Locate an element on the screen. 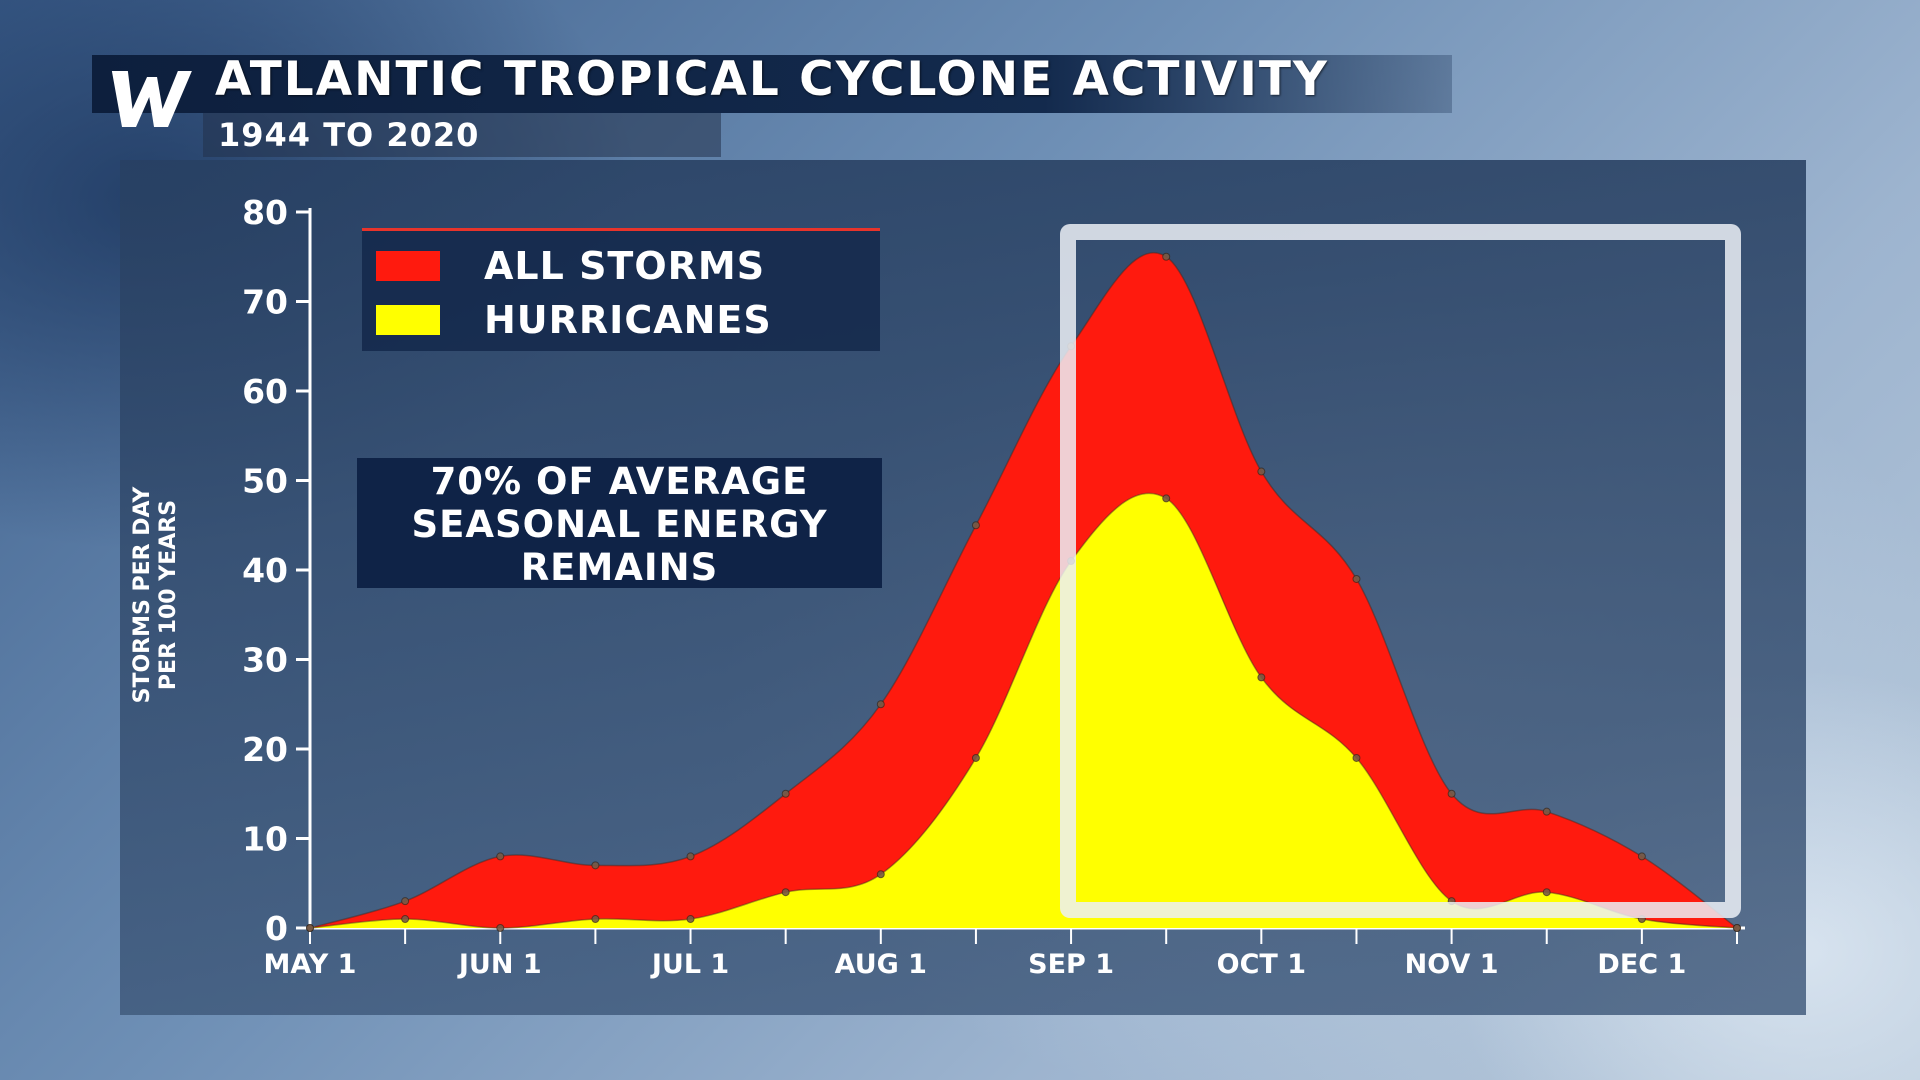 Image resolution: width=1920 pixels, height=1080 pixels. legend-item-all-storms: ALL STORMS is located at coordinates (570, 266).